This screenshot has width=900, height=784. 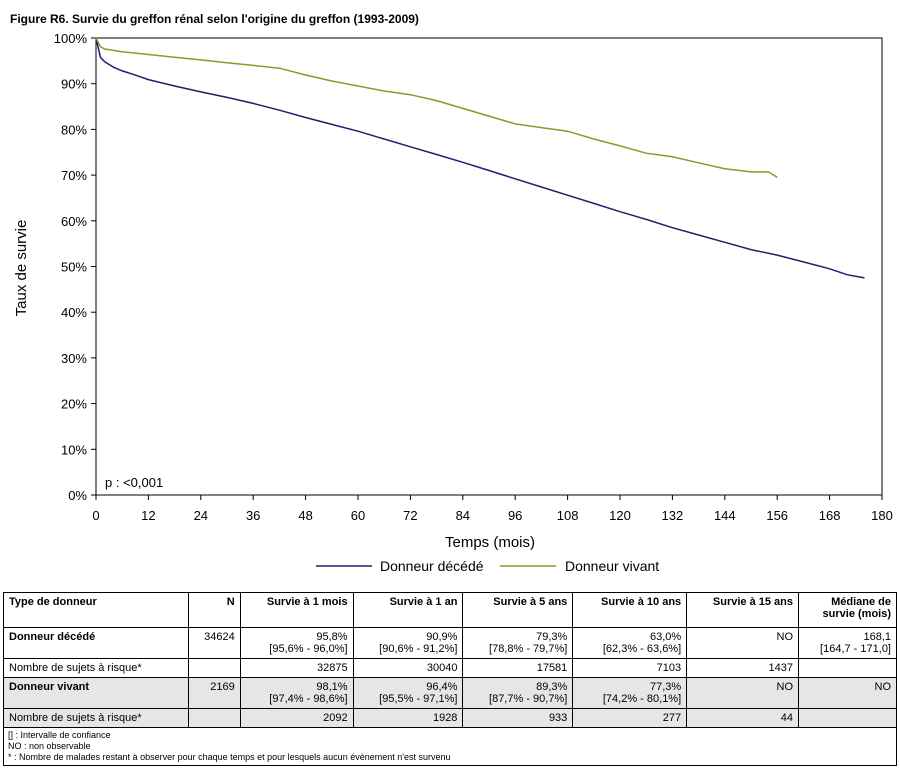 I want to click on header-median: Médiane de survie (mois), so click(x=847, y=610).